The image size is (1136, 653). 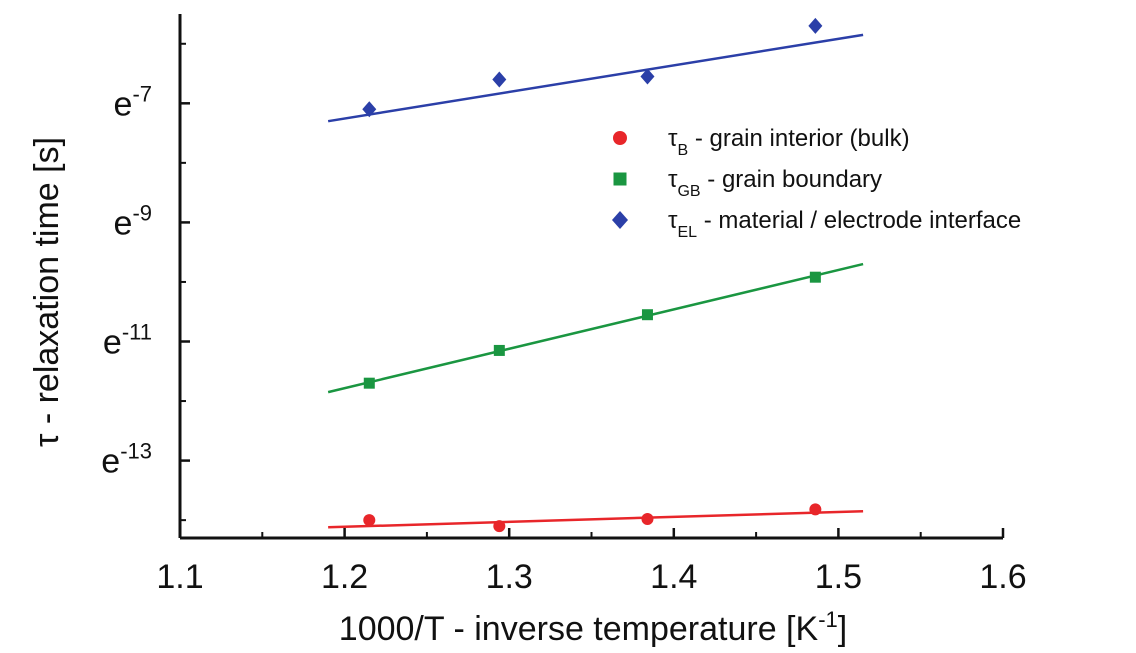 What do you see at coordinates (509, 577) in the screenshot?
I see `x-tick-label: 1.3` at bounding box center [509, 577].